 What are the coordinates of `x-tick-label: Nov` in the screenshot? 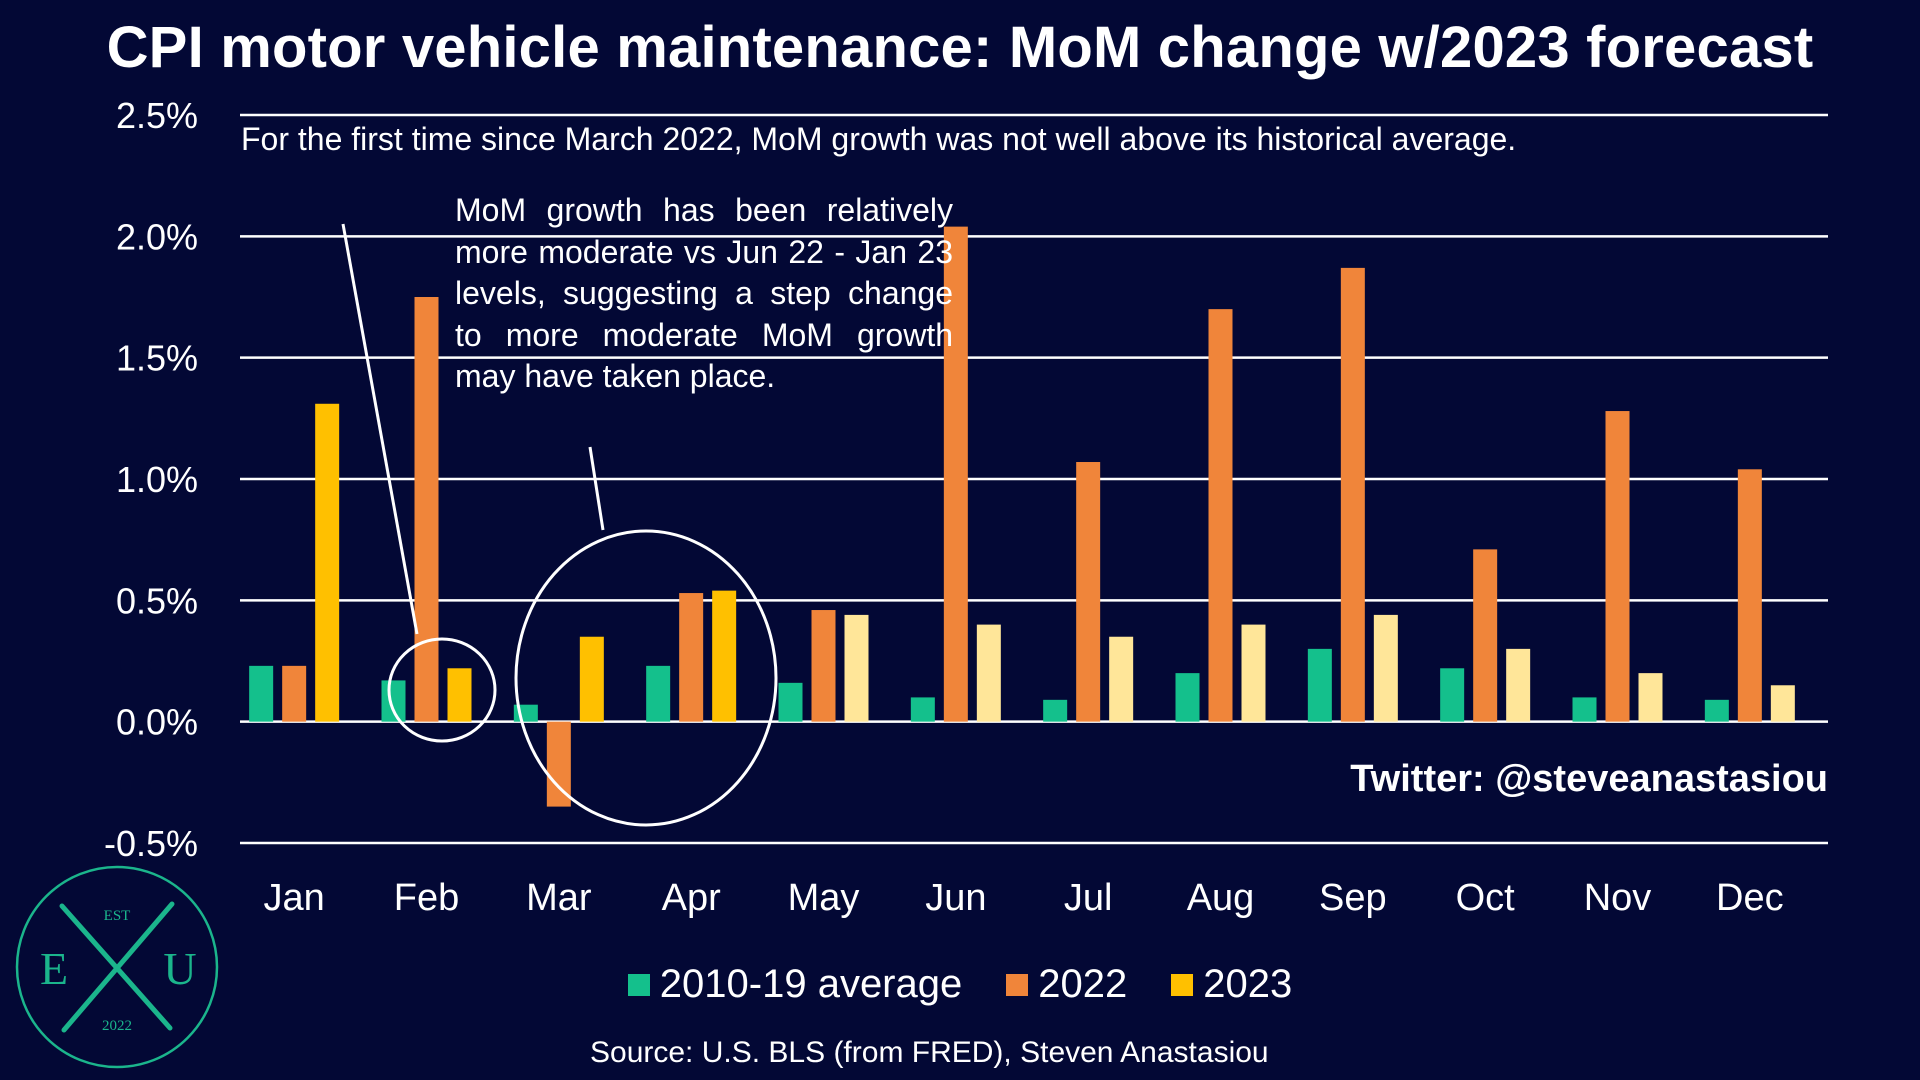 It's located at (1618, 898).